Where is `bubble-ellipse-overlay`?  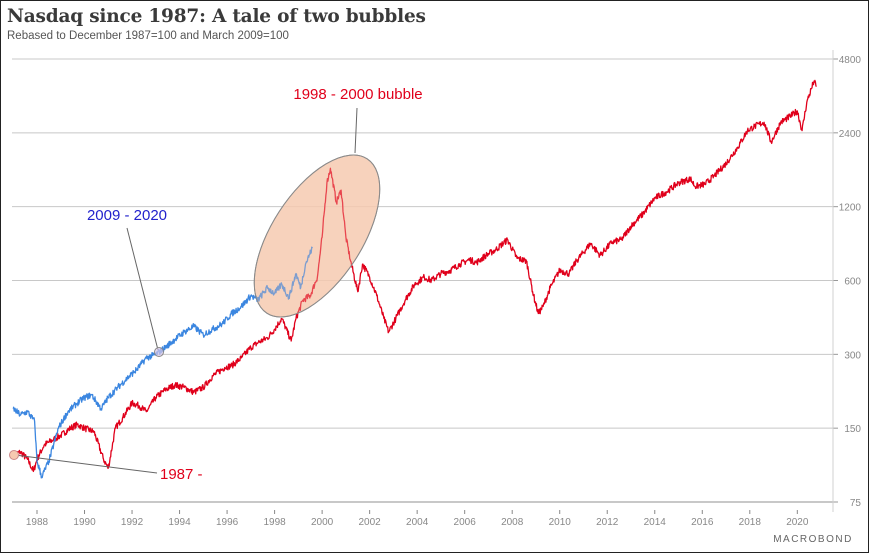
bubble-ellipse-overlay is located at coordinates (317, 236).